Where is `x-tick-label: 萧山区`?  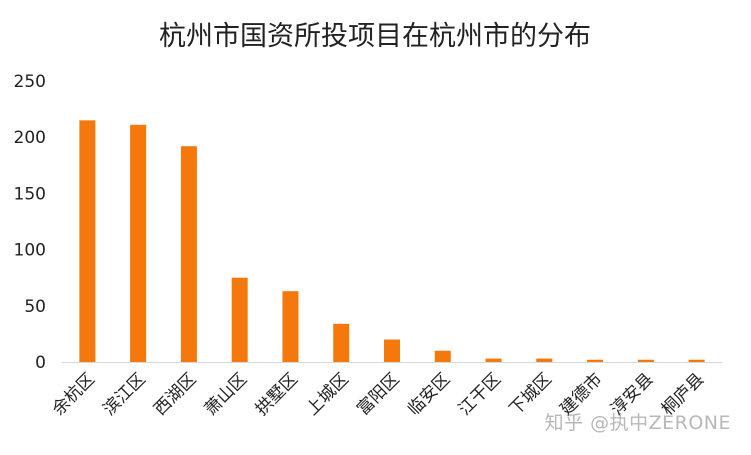 x-tick-label: 萧山区 is located at coordinates (226, 394).